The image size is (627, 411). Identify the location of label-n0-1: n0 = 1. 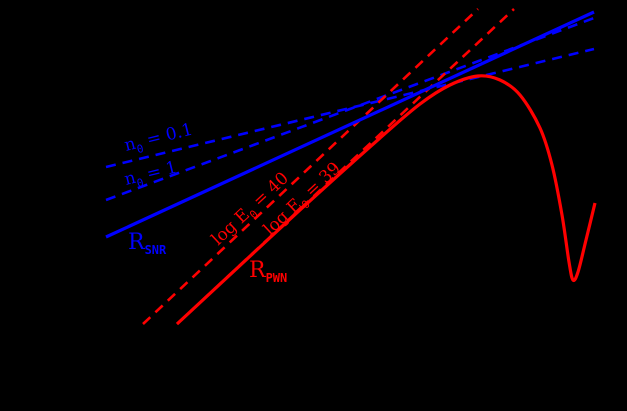
(150, 175).